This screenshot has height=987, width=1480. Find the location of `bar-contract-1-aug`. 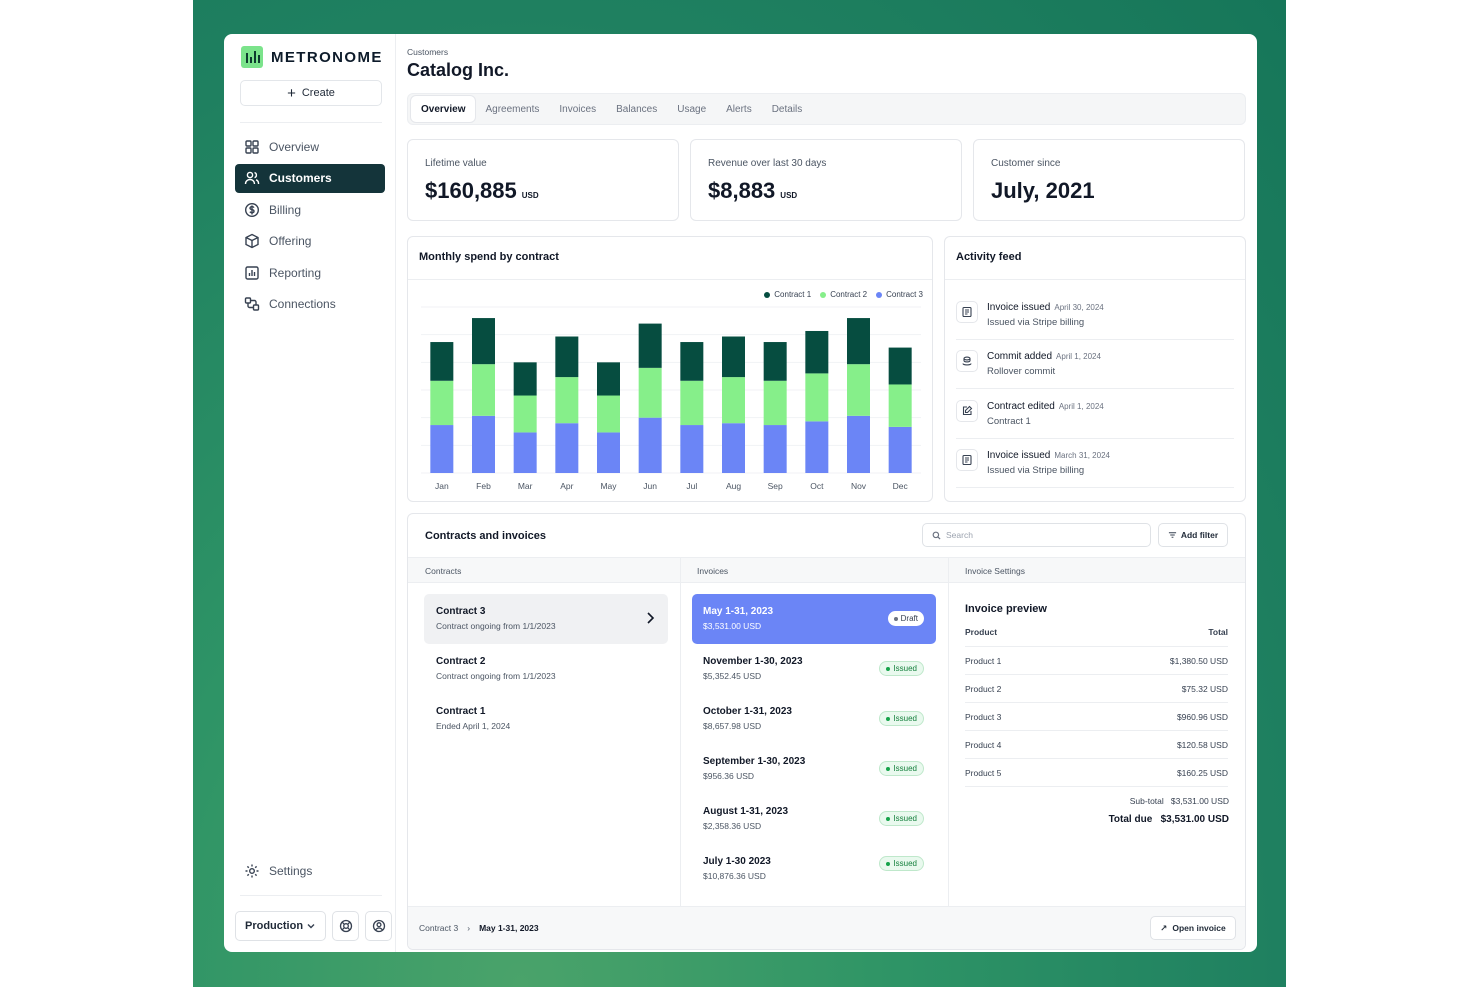

bar-contract-1-aug is located at coordinates (733, 357).